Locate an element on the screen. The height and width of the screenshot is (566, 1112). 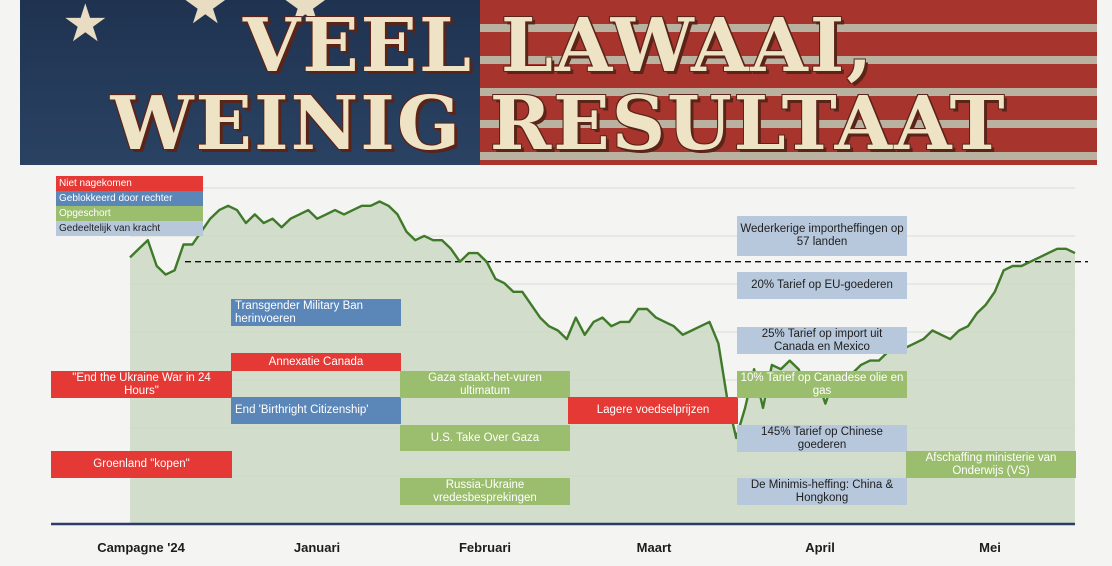
x-tick-label: Februari is located at coordinates (484, 547).